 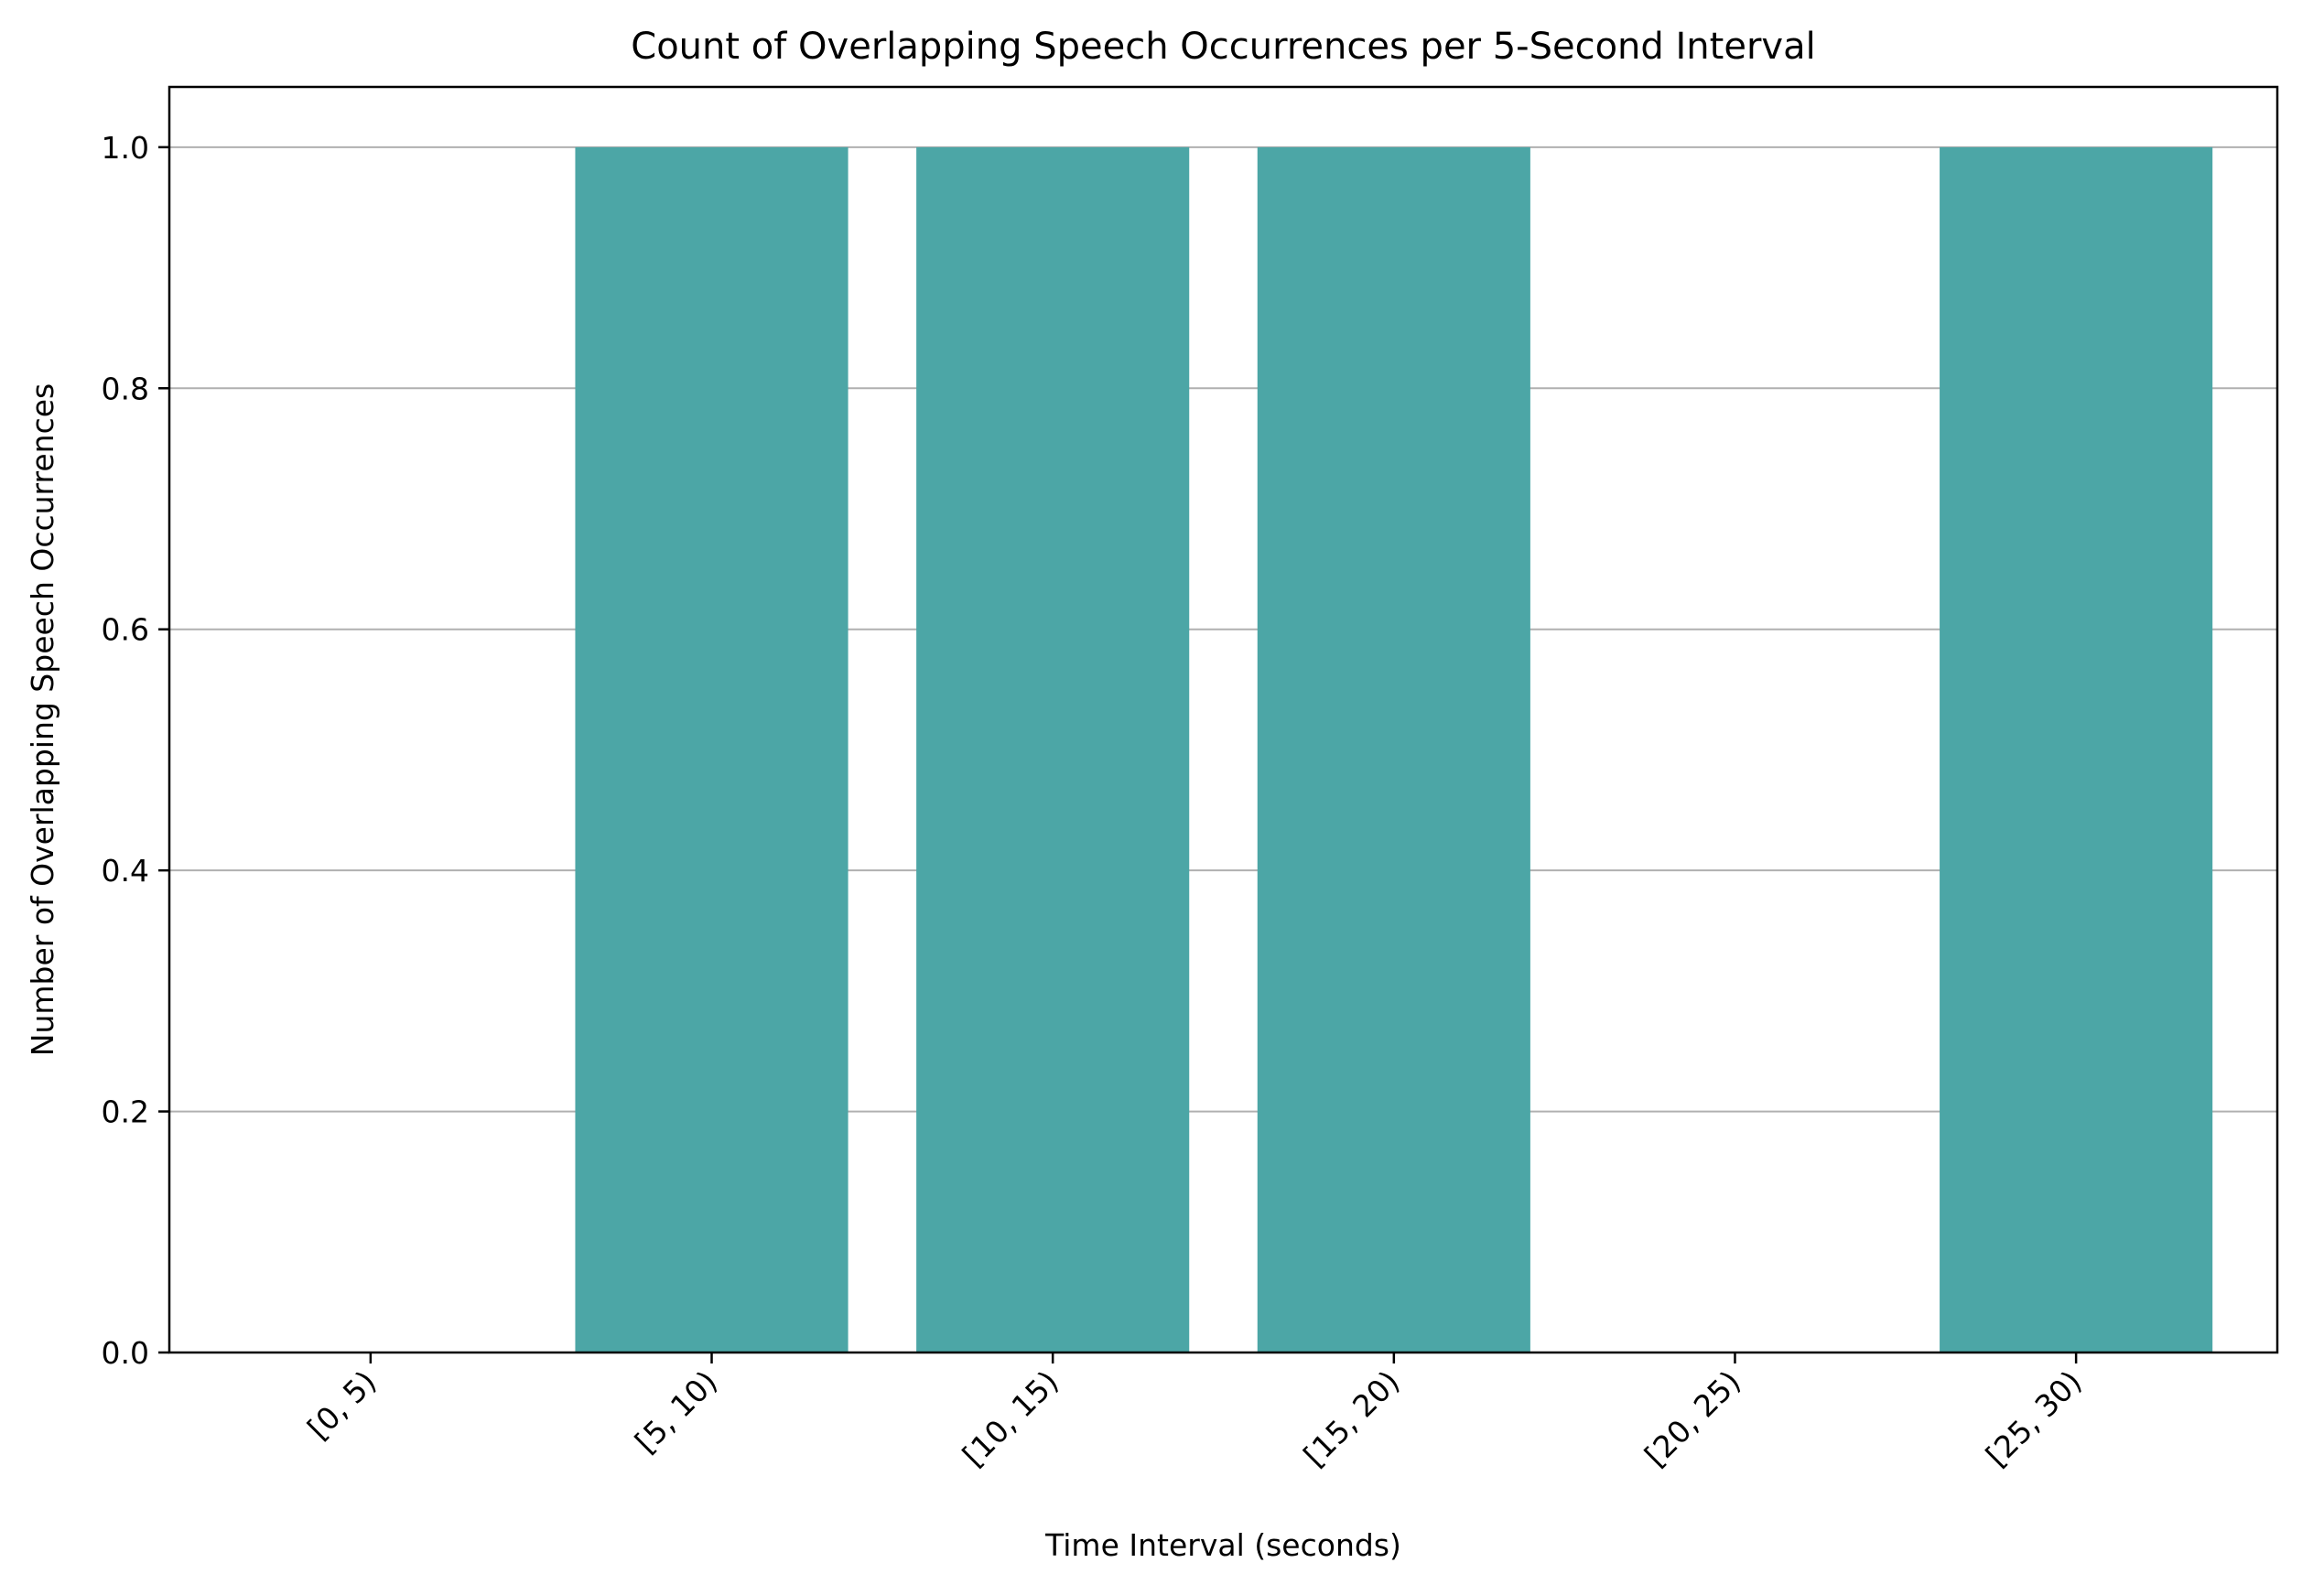 What do you see at coordinates (125, 1353) in the screenshot?
I see `y-tick-label: 0.0` at bounding box center [125, 1353].